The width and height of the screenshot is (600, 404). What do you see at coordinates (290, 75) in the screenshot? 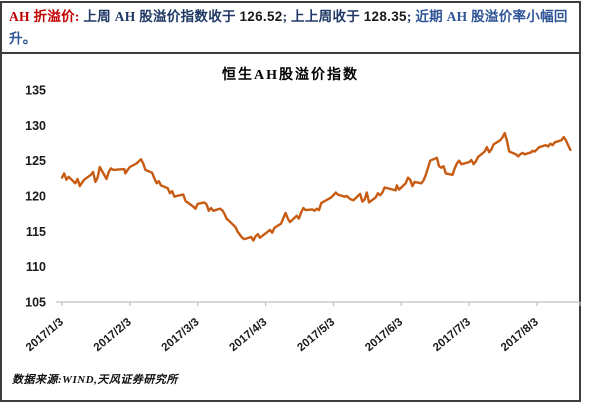
I see `chart-title: 恒生AH股溢价指数` at bounding box center [290, 75].